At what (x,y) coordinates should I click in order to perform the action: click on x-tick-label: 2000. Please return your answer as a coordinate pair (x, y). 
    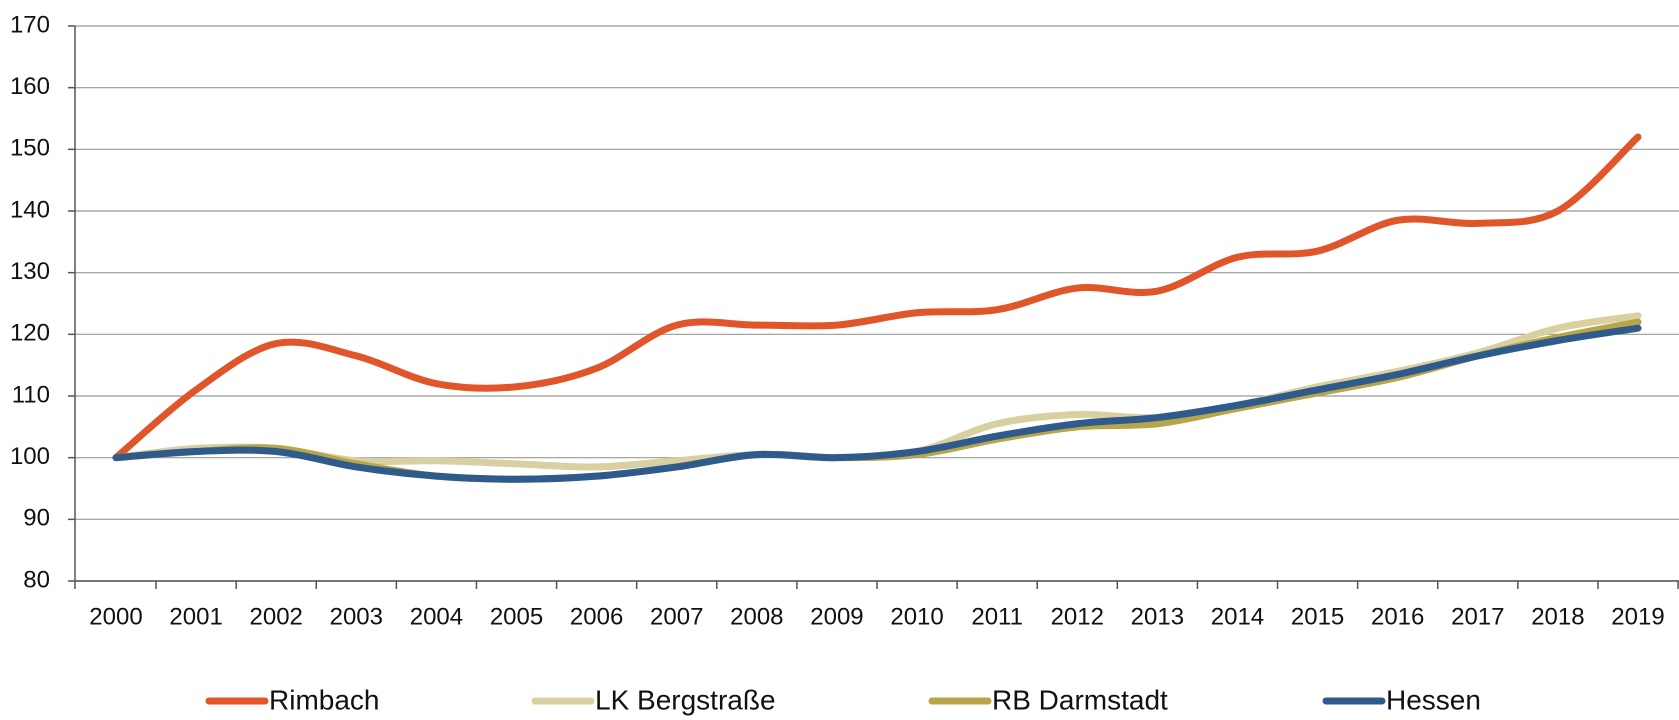
    Looking at the image, I should click on (115, 616).